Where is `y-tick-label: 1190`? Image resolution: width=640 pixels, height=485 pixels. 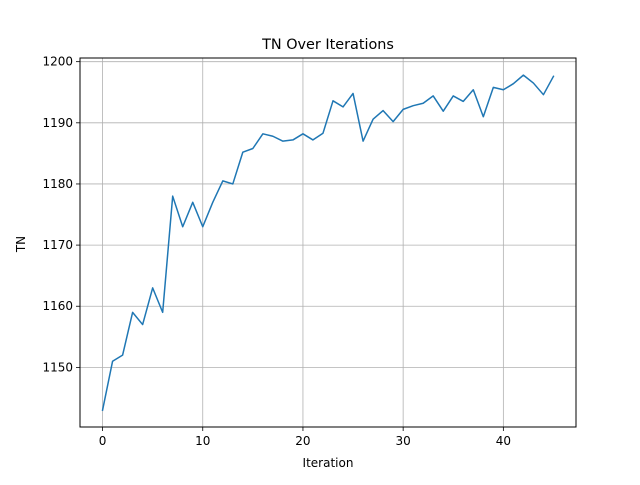 y-tick-label: 1190 is located at coordinates (57, 123).